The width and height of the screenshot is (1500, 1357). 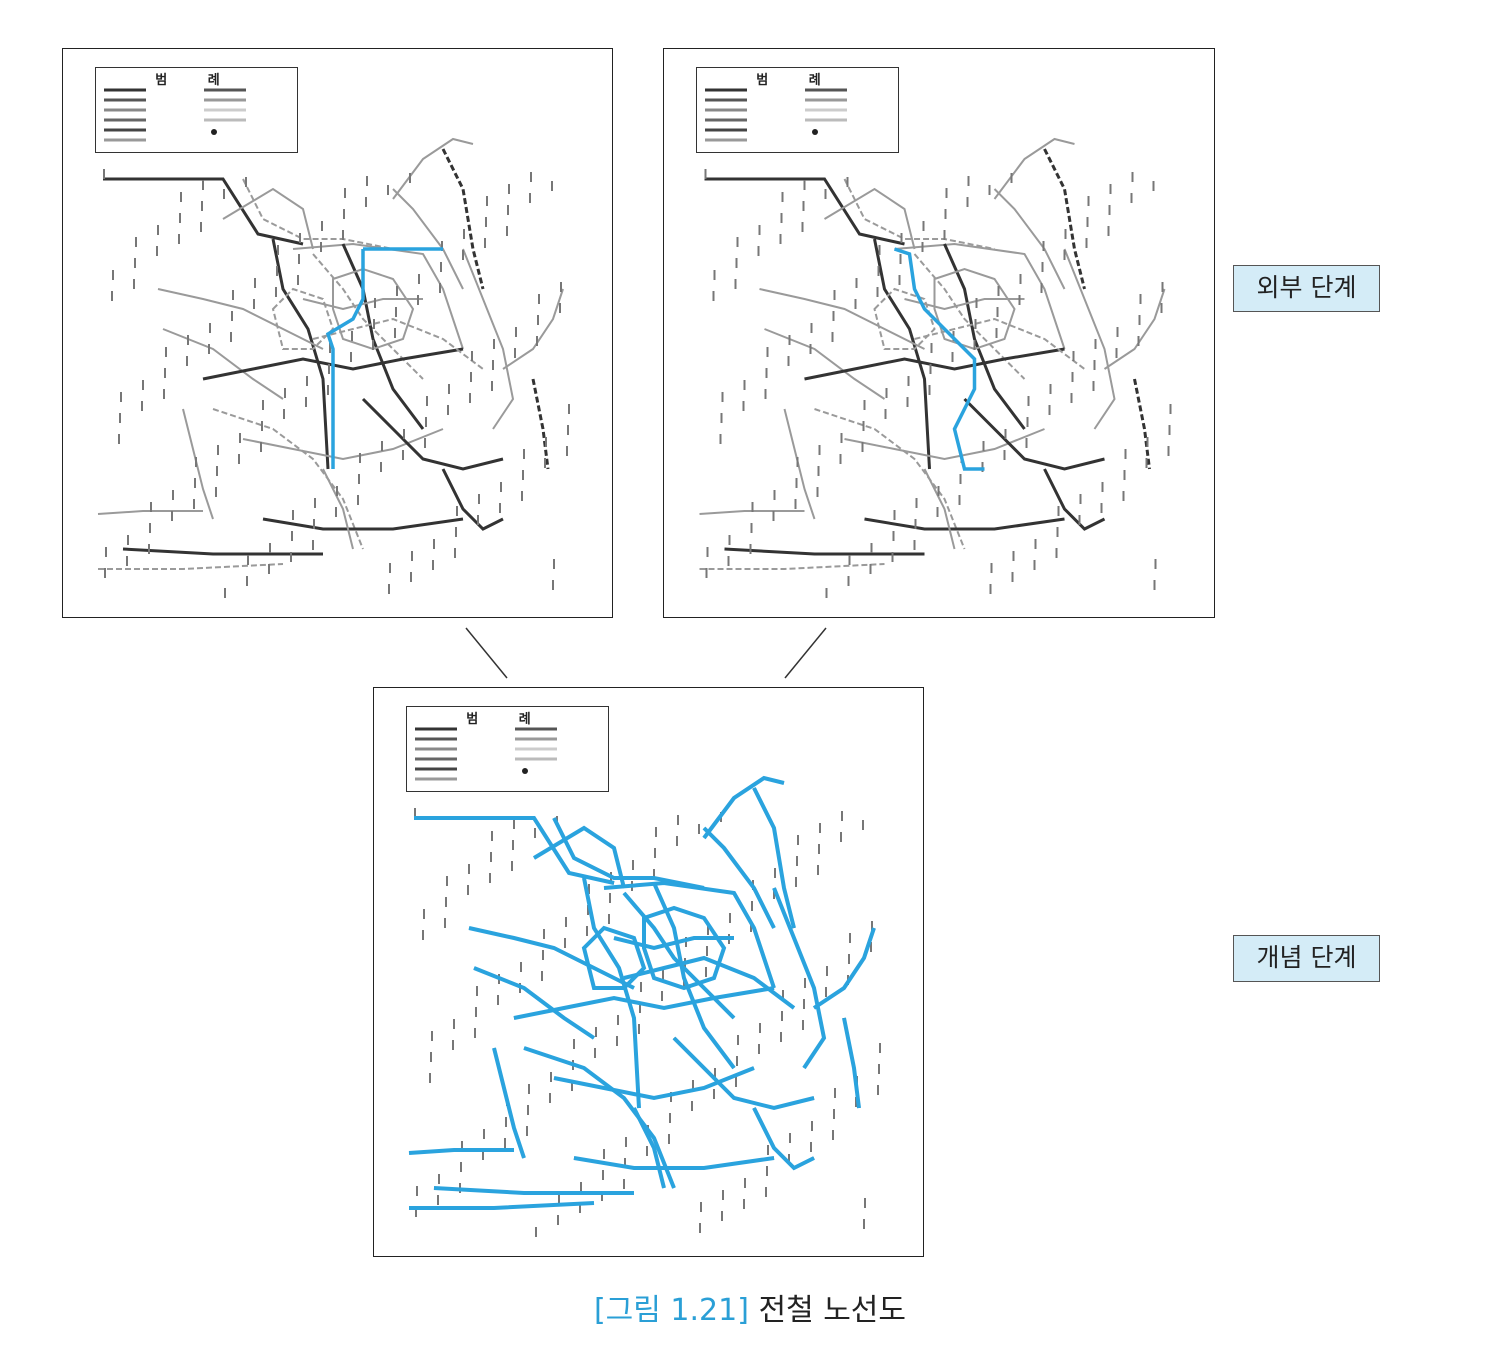 I want to click on legend-title: 범 례, so click(x=507, y=719).